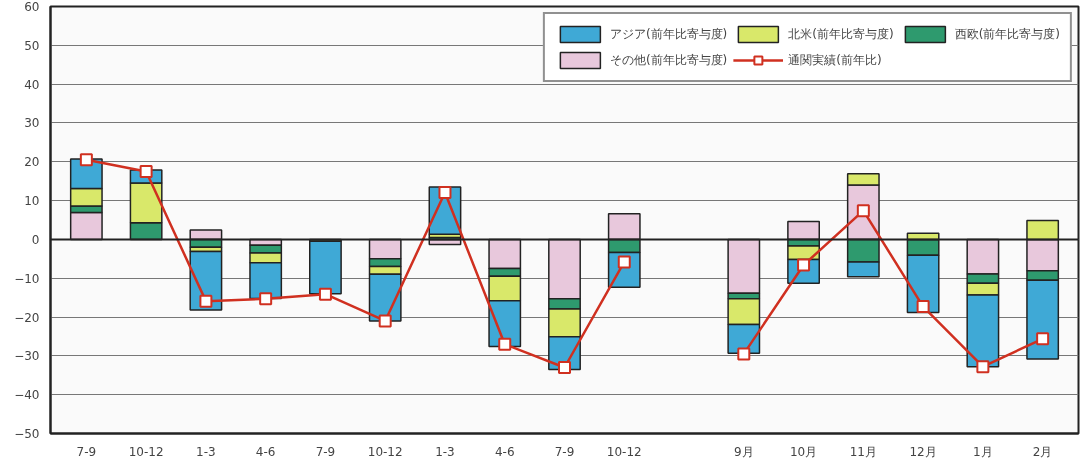 The width and height of the screenshot is (1084, 473). I want to click on y-tick-label: −20, so click(27, 317).